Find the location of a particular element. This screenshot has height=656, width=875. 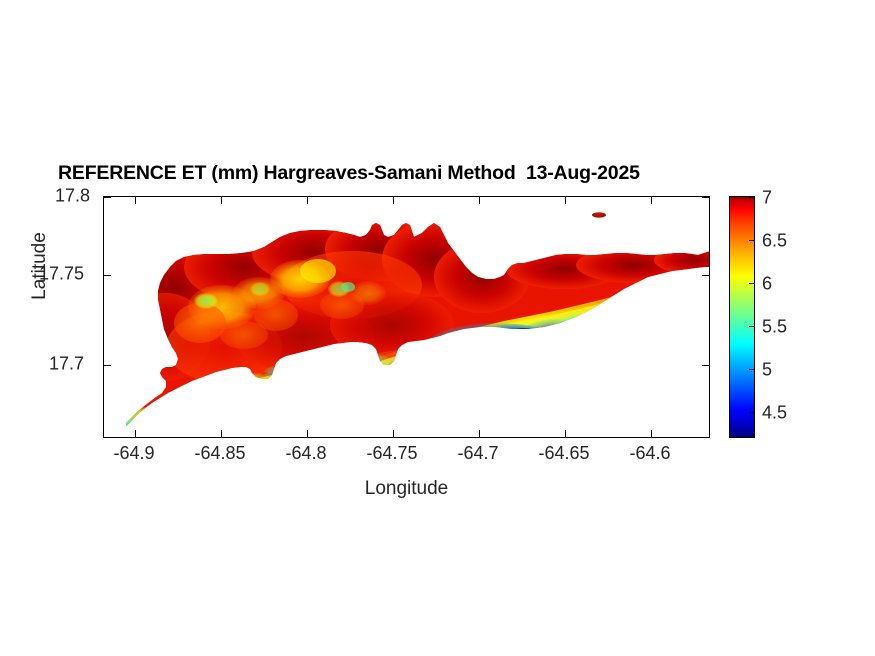

xtick-label: -64.65 is located at coordinates (564, 453).